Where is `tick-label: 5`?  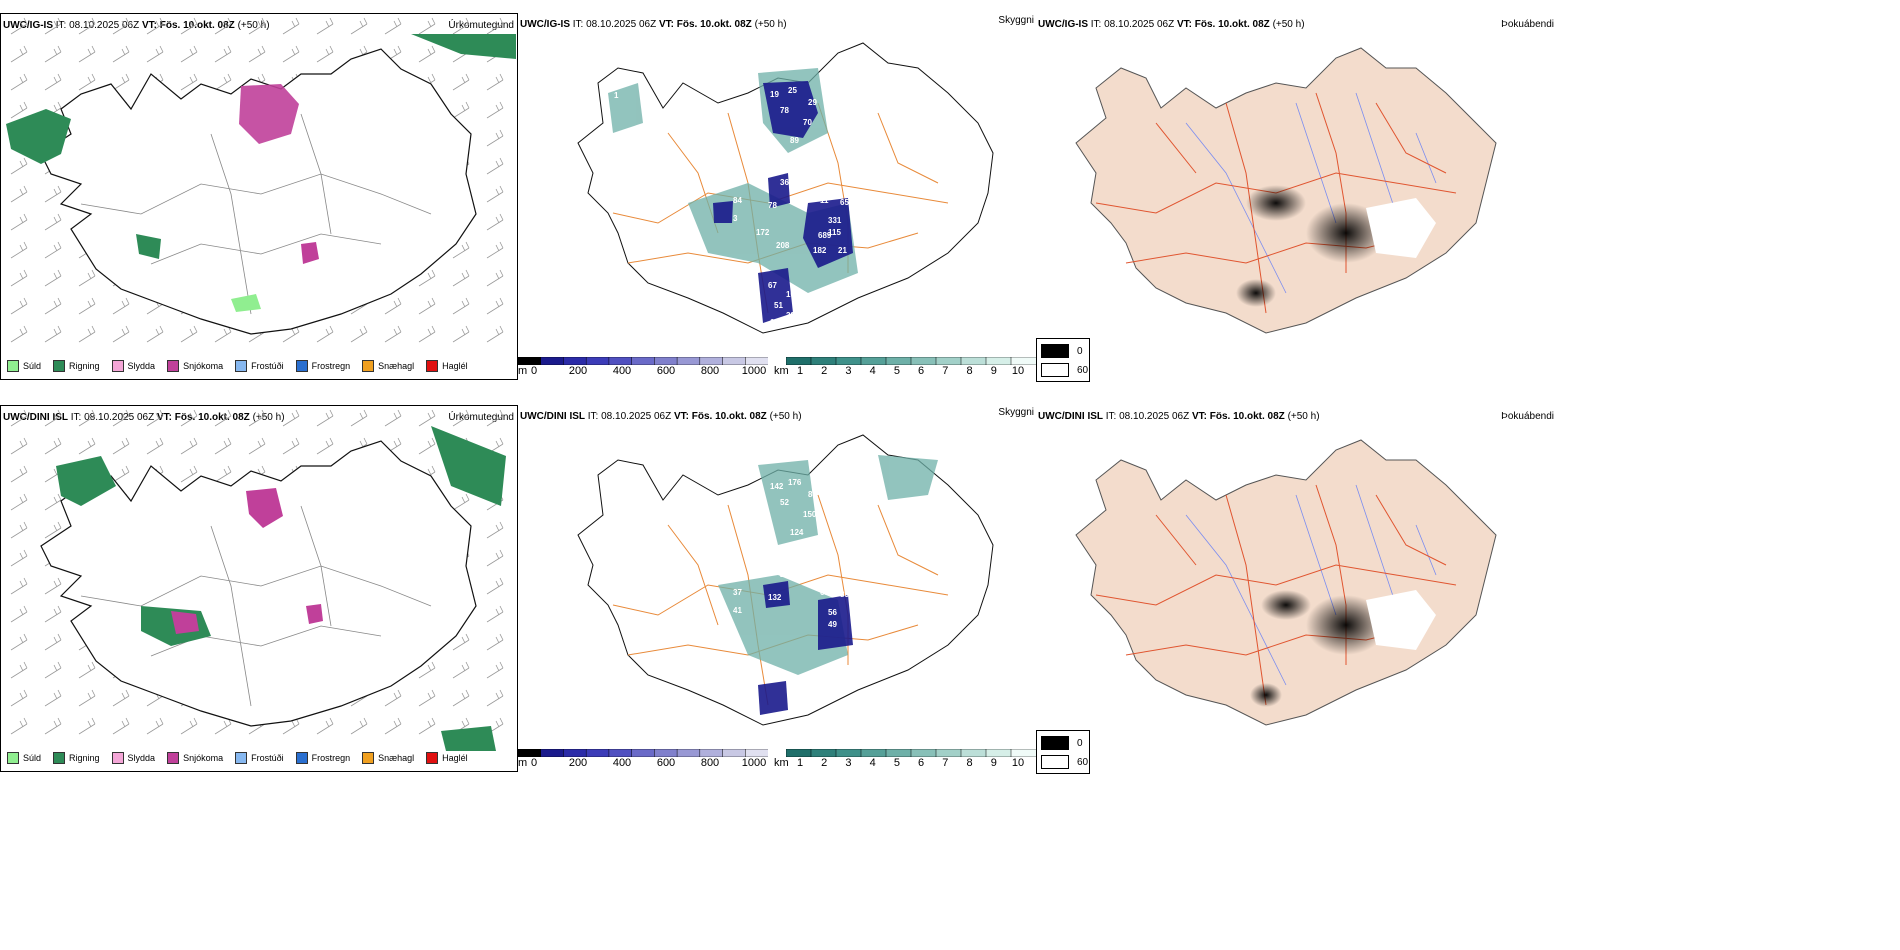
tick-label: 5 is located at coordinates (896, 371).